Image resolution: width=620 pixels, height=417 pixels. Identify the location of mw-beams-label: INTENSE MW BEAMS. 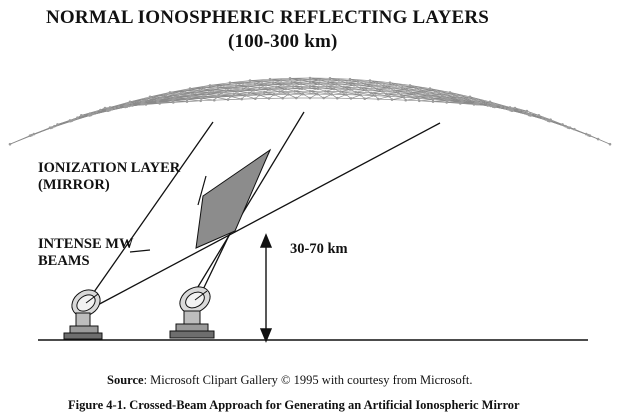
(85, 253).